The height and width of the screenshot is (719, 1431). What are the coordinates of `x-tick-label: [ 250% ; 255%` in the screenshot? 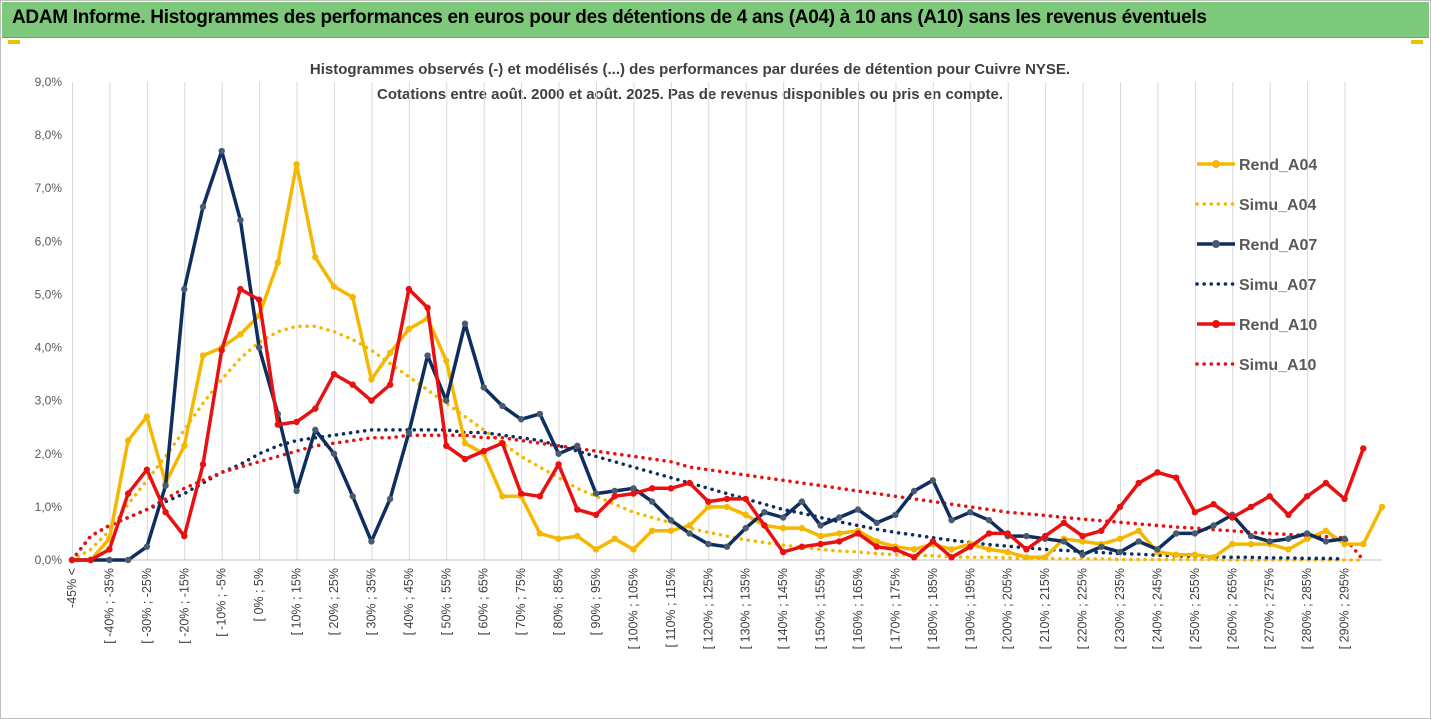 It's located at (1195, 608).